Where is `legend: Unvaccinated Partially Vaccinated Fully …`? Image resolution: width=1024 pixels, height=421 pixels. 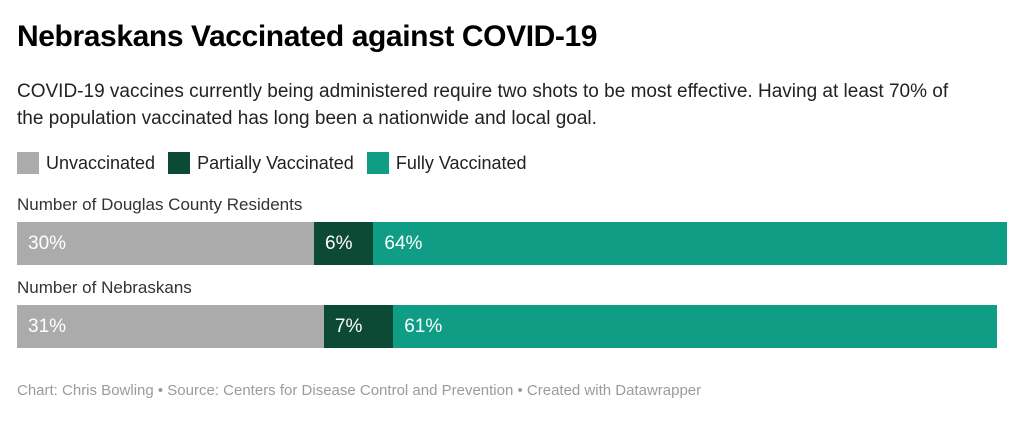 legend: Unvaccinated Partially Vaccinated Fully … is located at coordinates (512, 163).